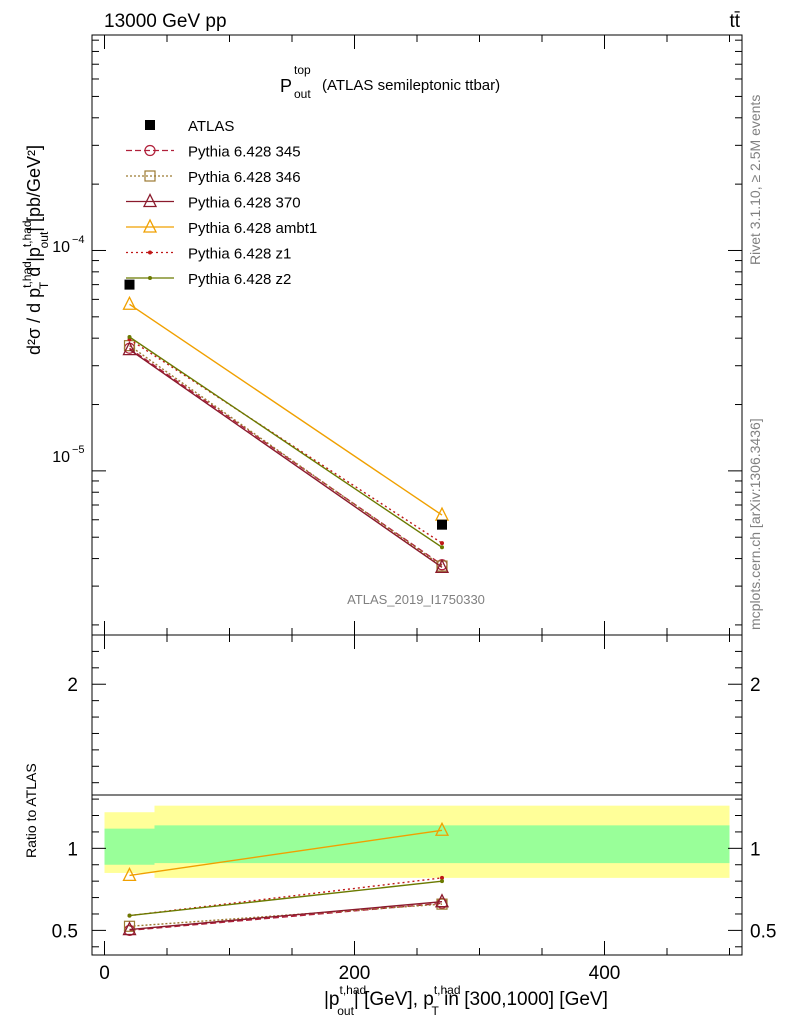  I want to click on main-y-tick-exp: −5, so click(78, 450).